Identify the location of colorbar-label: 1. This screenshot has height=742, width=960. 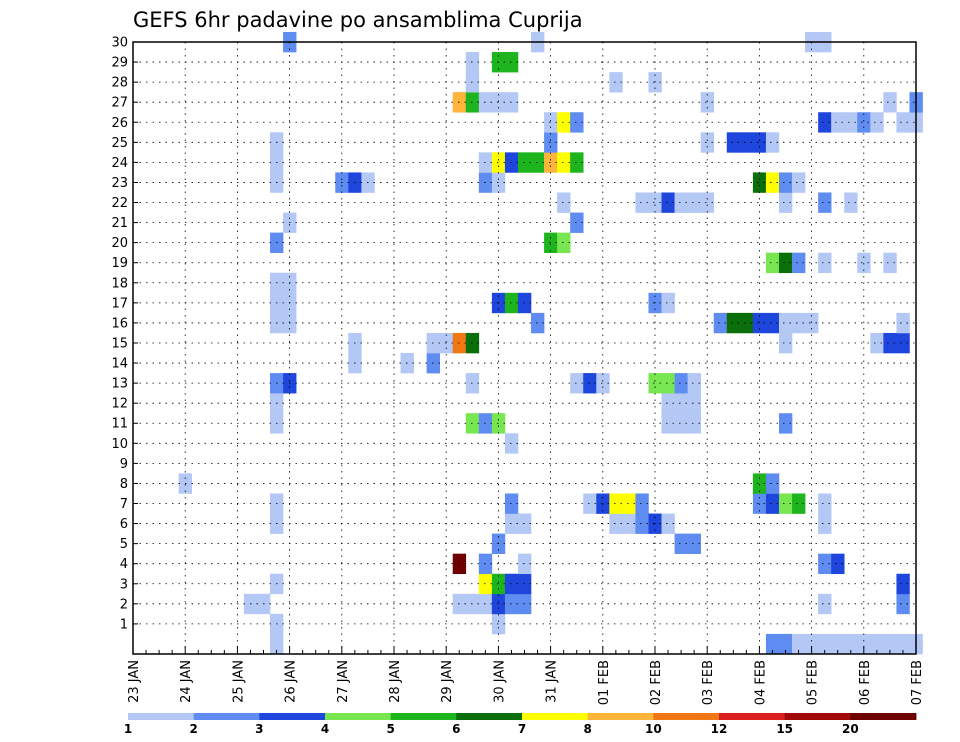
(128, 729).